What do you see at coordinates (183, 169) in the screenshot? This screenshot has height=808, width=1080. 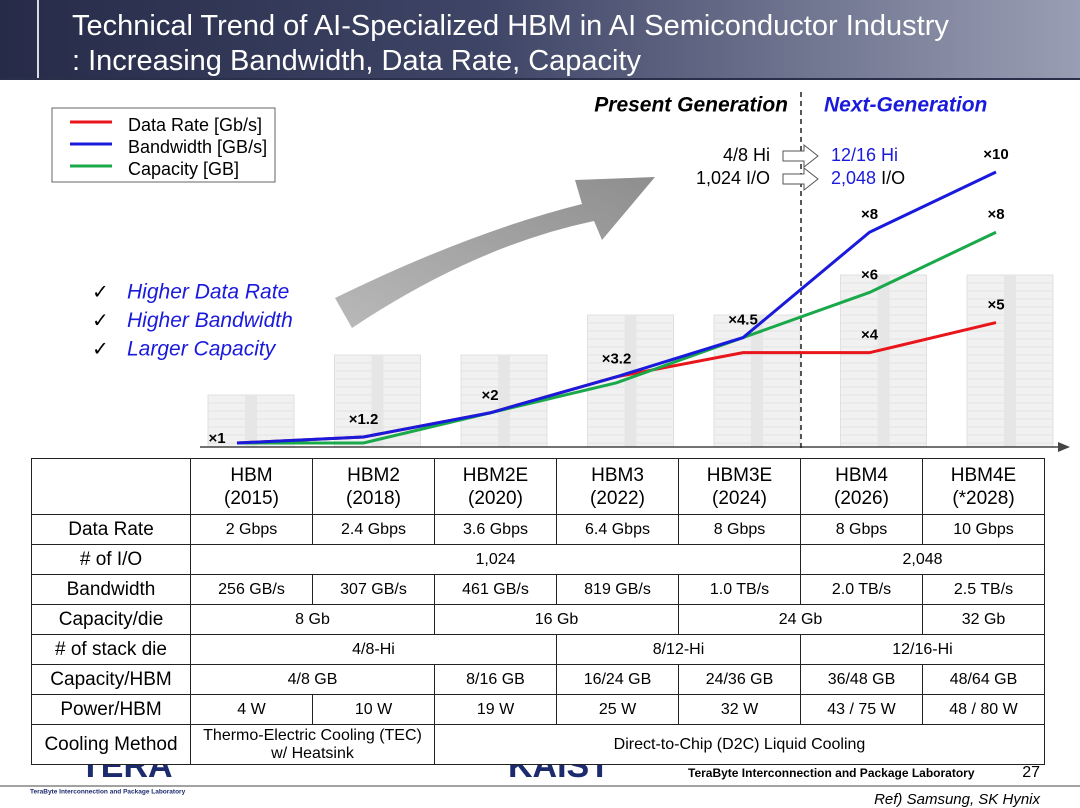 I see `legend-label: Capacity [GB]` at bounding box center [183, 169].